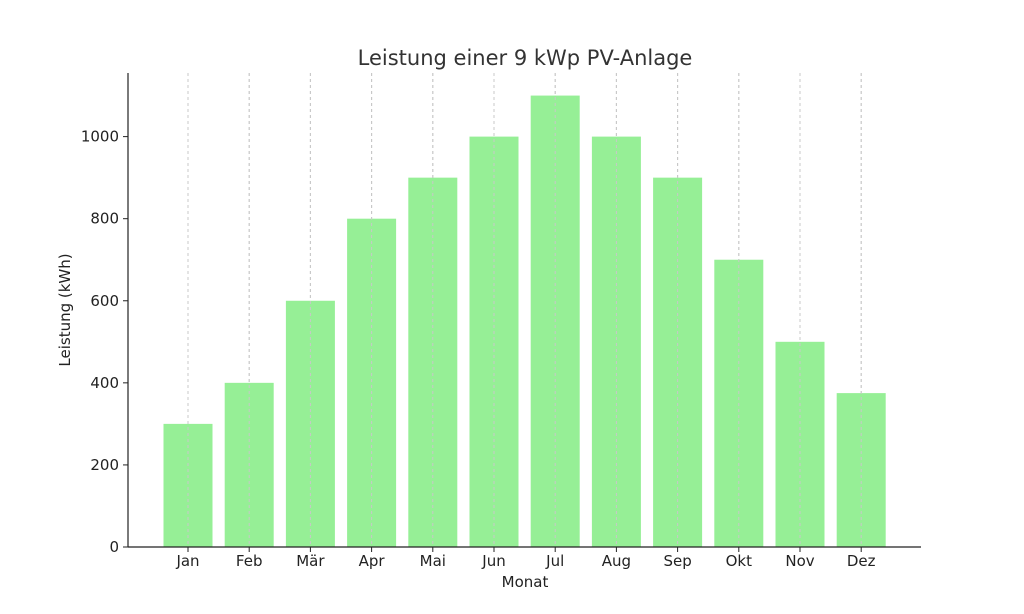 The height and width of the screenshot is (614, 1024). I want to click on bar-Aug, so click(616, 341).